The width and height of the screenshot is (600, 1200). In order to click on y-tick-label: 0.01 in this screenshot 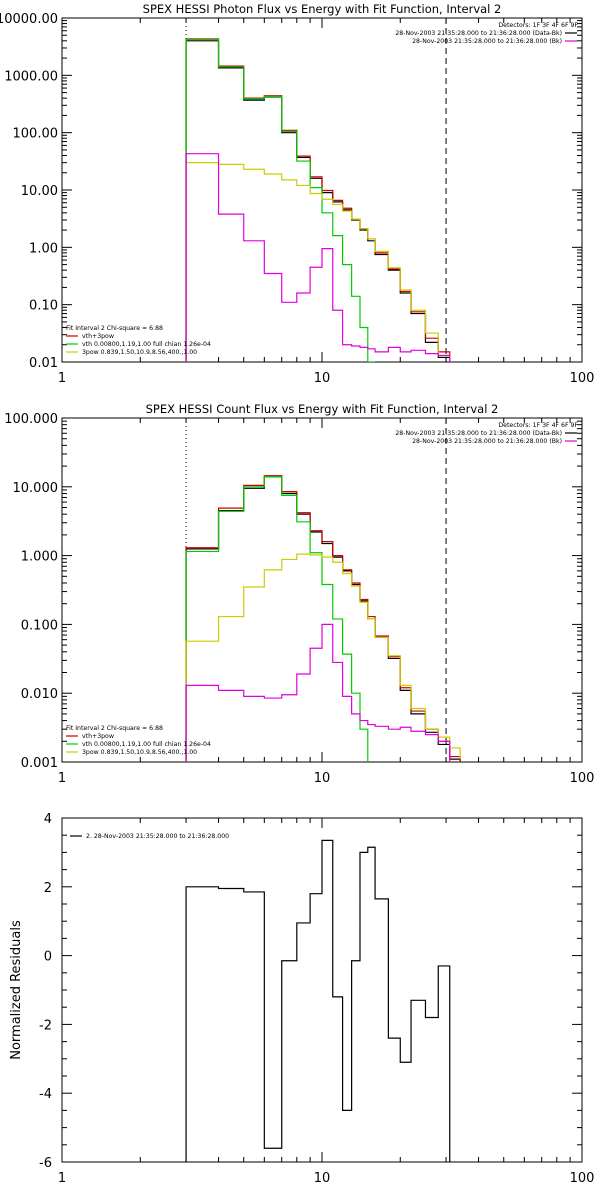, I will do `click(43, 363)`.